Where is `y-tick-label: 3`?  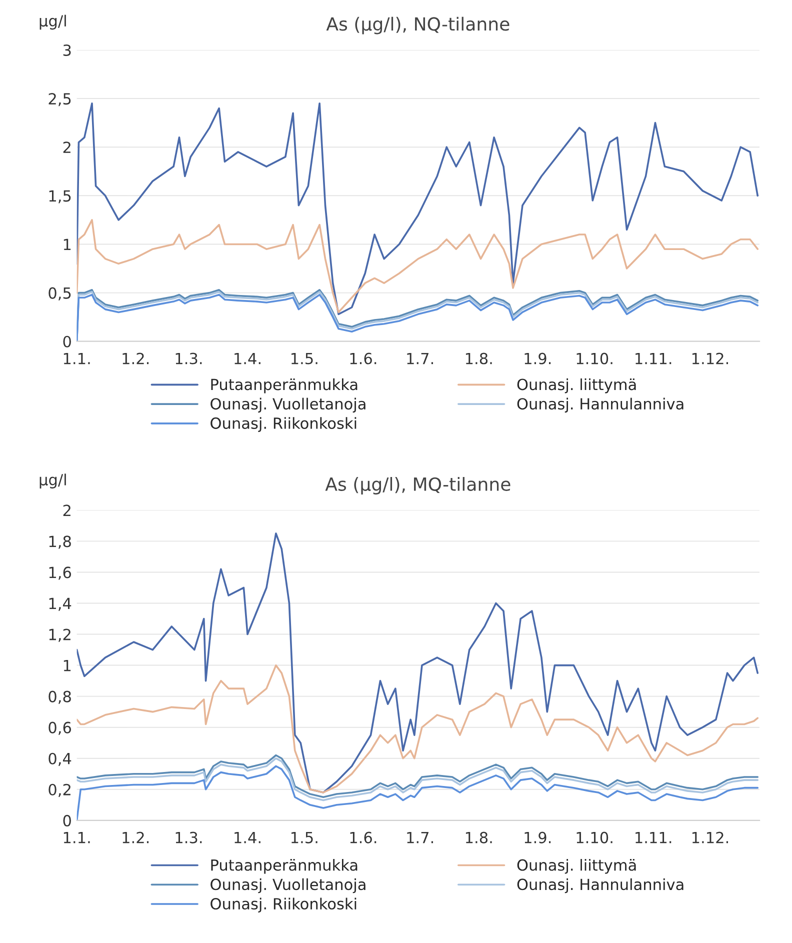 y-tick-label: 3 is located at coordinates (67, 50).